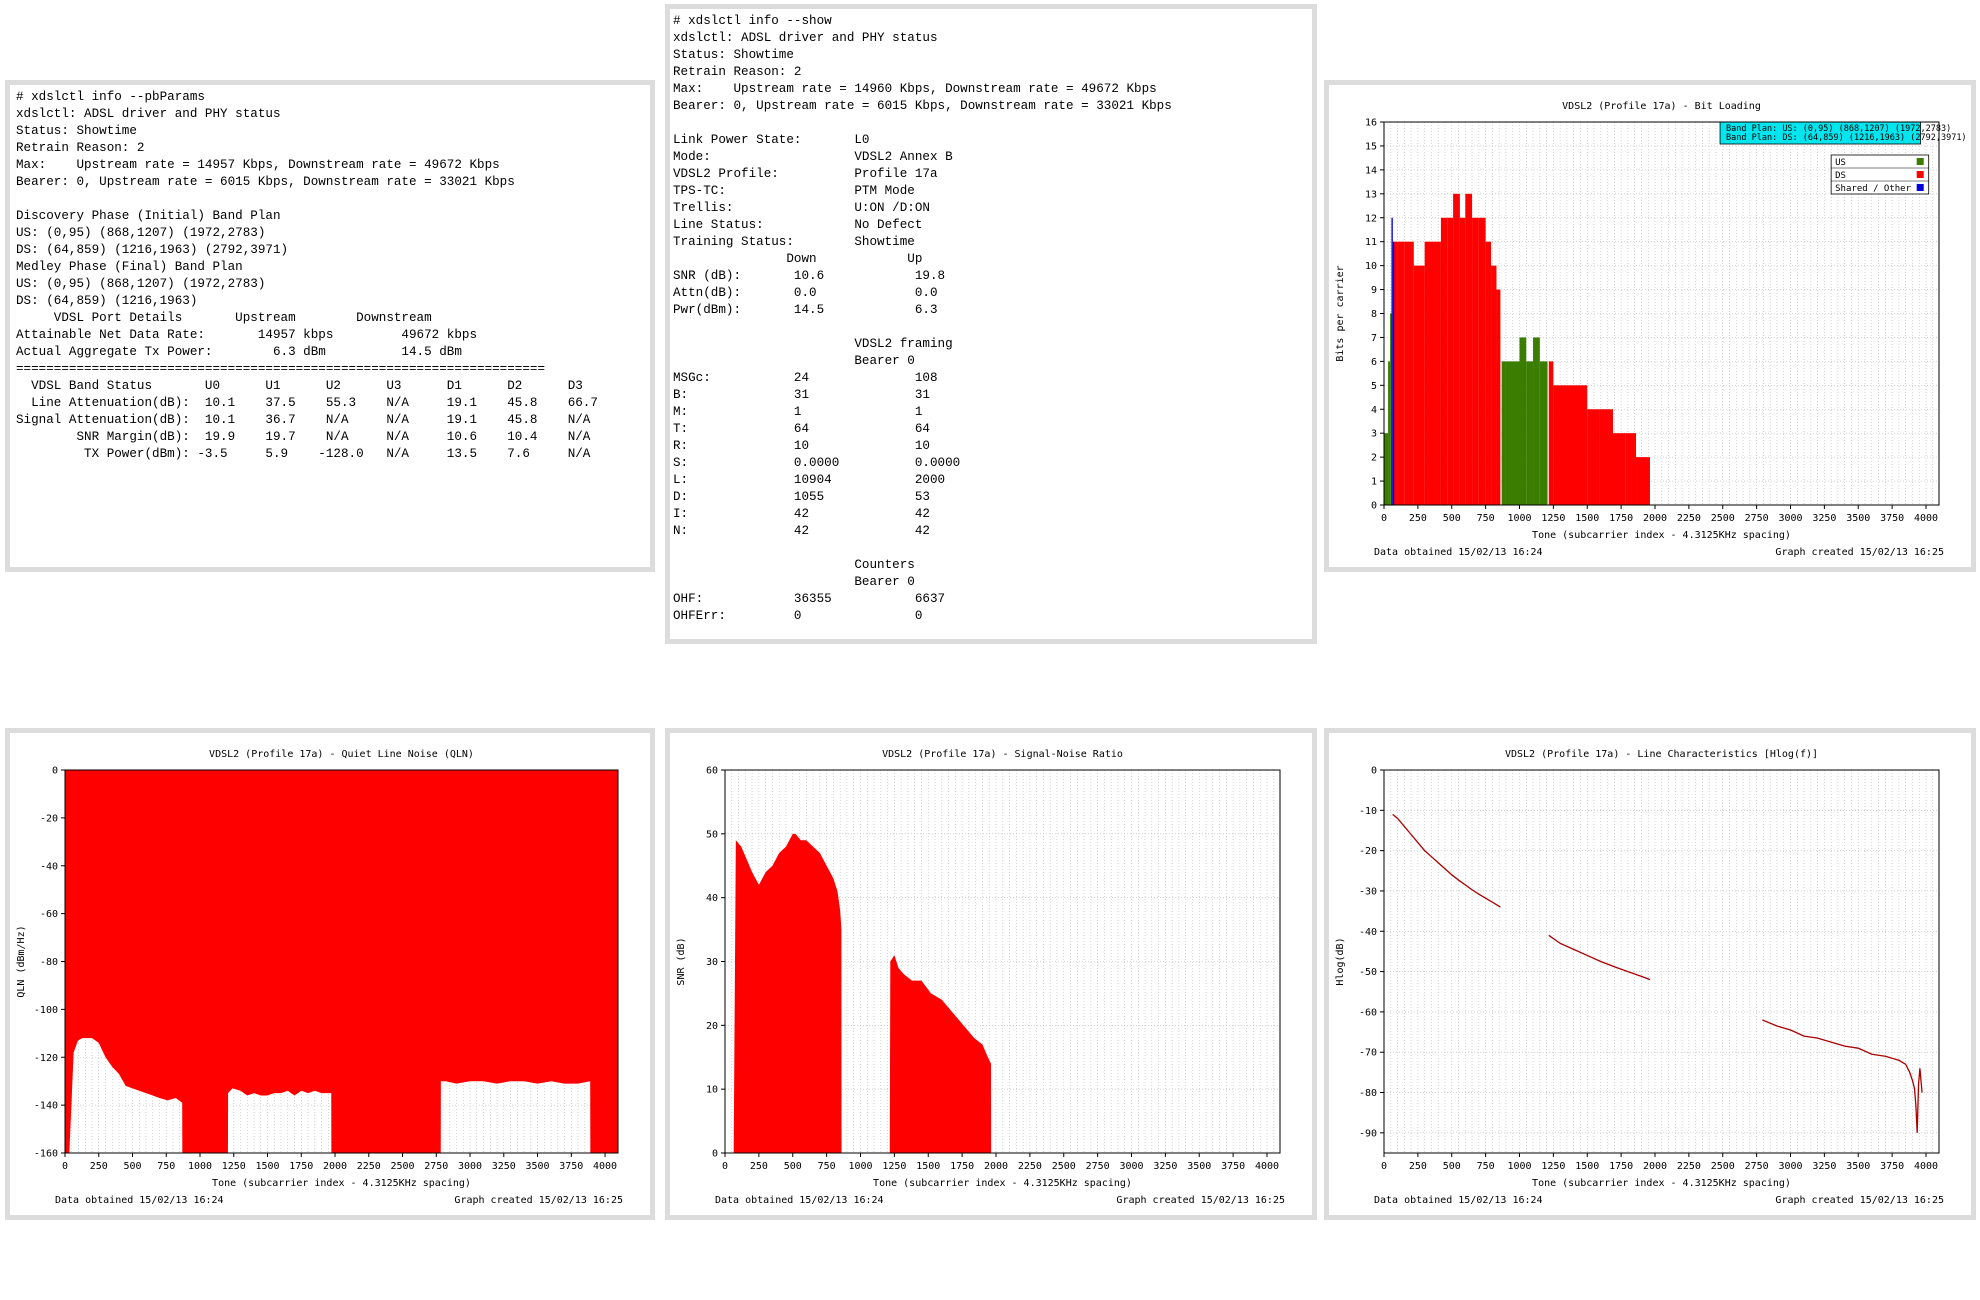 This screenshot has width=1980, height=1300. Describe the element at coordinates (712, 834) in the screenshot. I see `y-tick-label: 50` at that location.